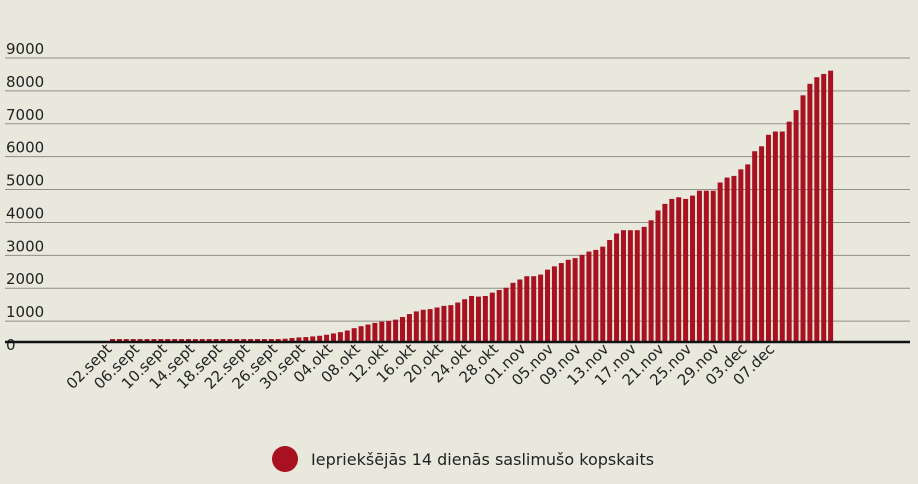 The width and height of the screenshot is (918, 484). Describe the element at coordinates (25, 213) in the screenshot. I see `y-tick-label: 4000` at that location.